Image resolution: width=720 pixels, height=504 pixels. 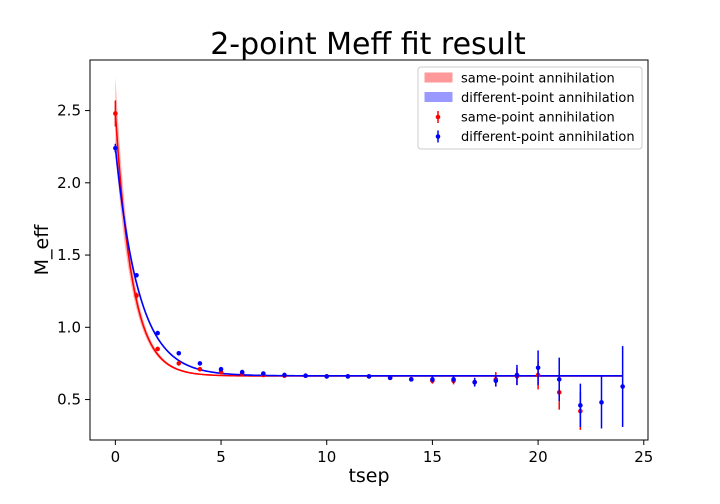 I want to click on y-axis-label: M_eff, so click(x=42, y=250).